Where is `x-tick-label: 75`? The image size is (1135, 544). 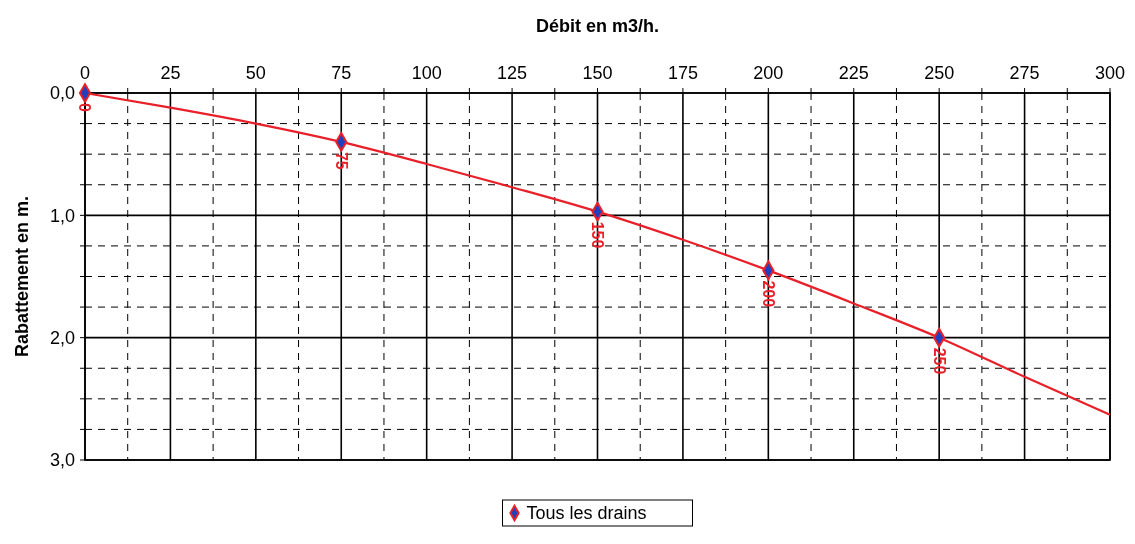 x-tick-label: 75 is located at coordinates (341, 73).